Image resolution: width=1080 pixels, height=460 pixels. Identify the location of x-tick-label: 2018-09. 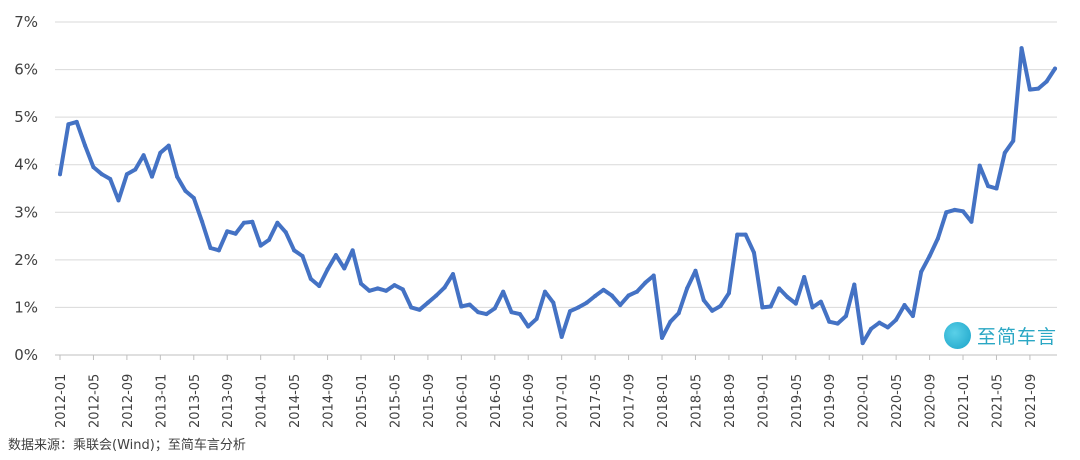
(730, 401).